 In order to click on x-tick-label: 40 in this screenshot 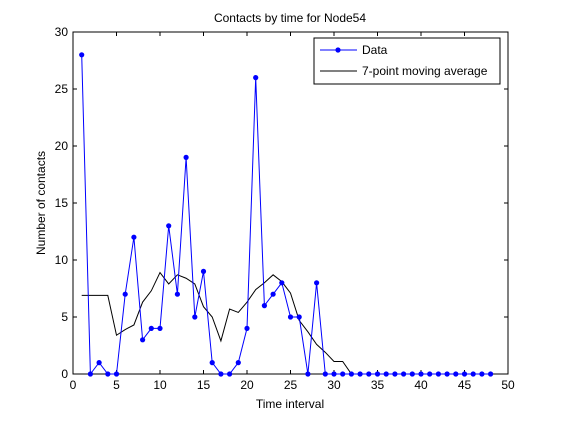, I will do `click(421, 385)`.